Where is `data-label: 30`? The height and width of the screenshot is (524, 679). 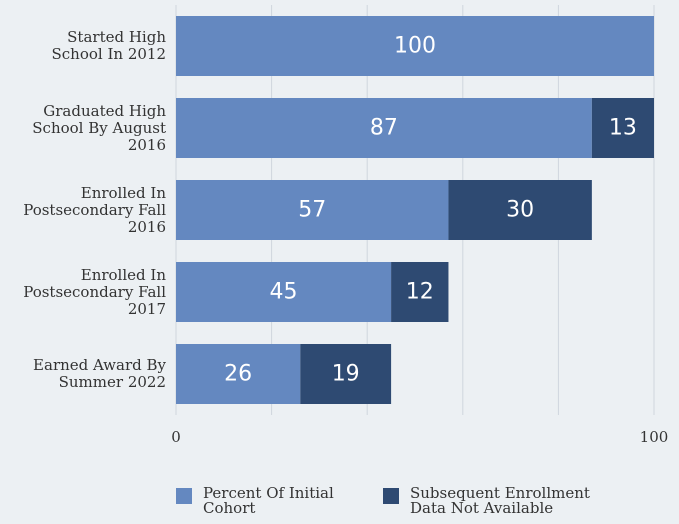 data-label: 30 is located at coordinates (520, 210).